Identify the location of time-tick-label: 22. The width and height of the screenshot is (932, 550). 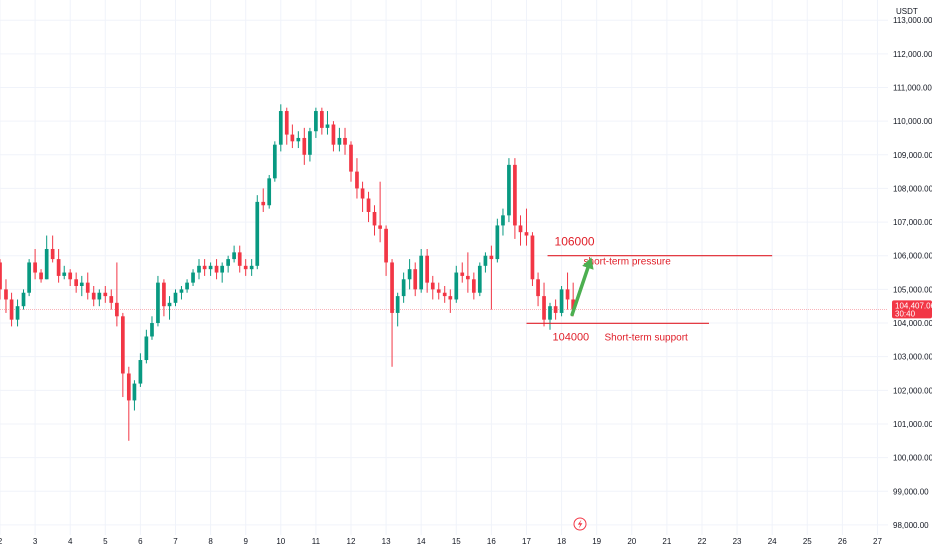
(702, 541).